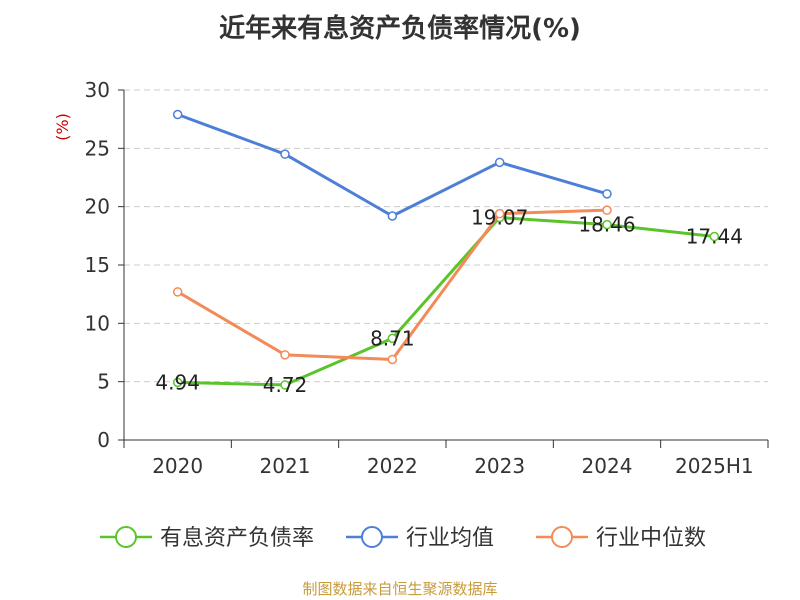 The image size is (800, 600). I want to click on legend-item-2: 行业中位数, so click(621, 538).